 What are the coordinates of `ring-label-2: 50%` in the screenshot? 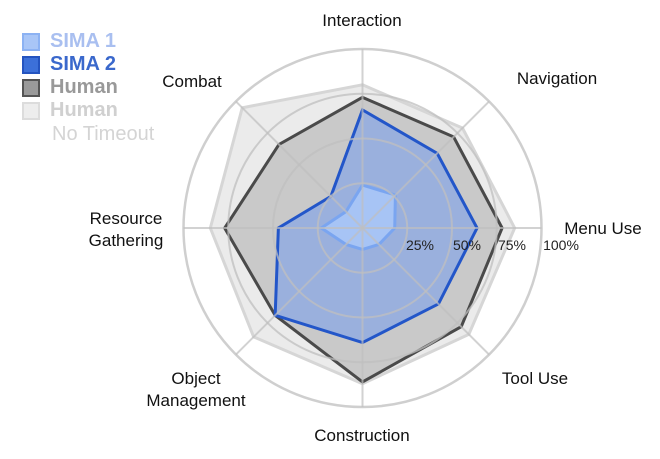 It's located at (467, 245).